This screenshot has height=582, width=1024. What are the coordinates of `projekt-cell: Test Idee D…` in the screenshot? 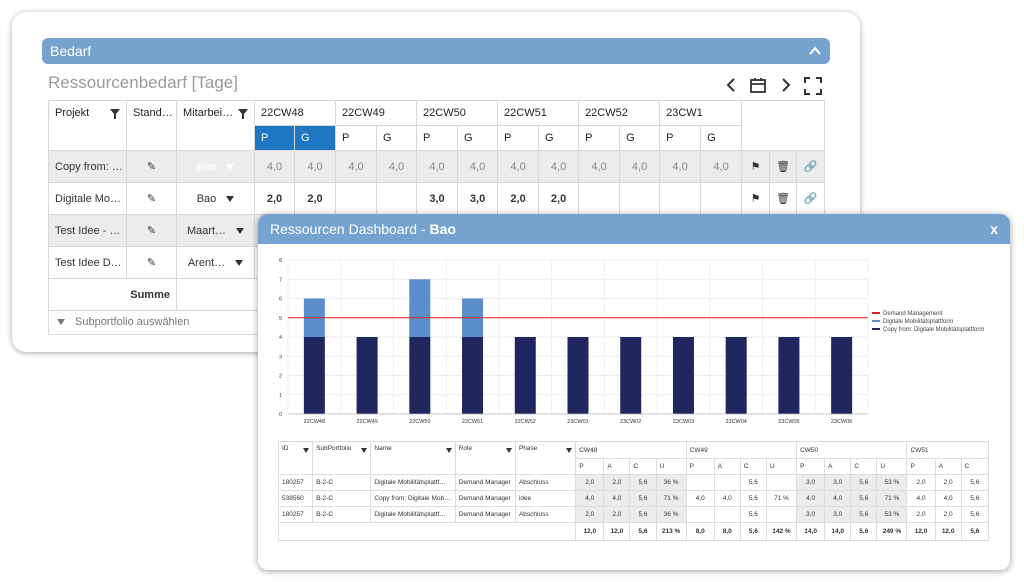 It's located at (87, 262).